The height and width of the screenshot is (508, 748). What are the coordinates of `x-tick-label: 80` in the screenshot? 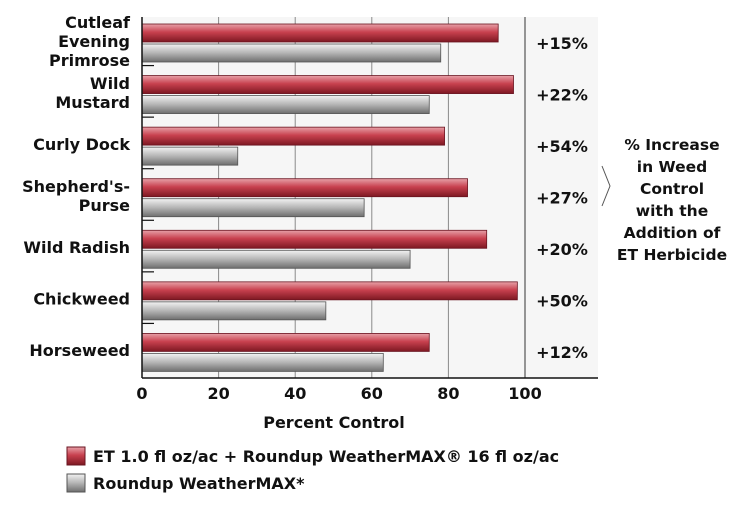 It's located at (448, 393).